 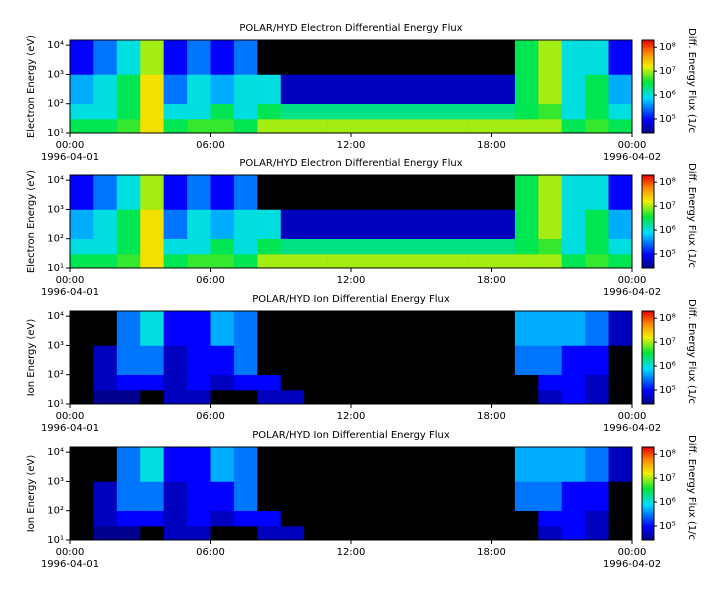 I want to click on colorbar-frame, so click(x=648, y=357).